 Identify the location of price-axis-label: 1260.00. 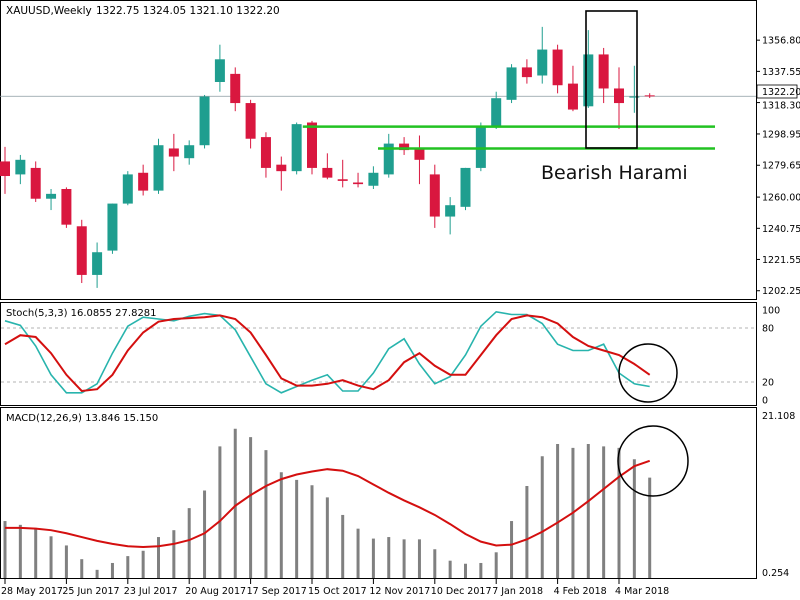
(781, 198).